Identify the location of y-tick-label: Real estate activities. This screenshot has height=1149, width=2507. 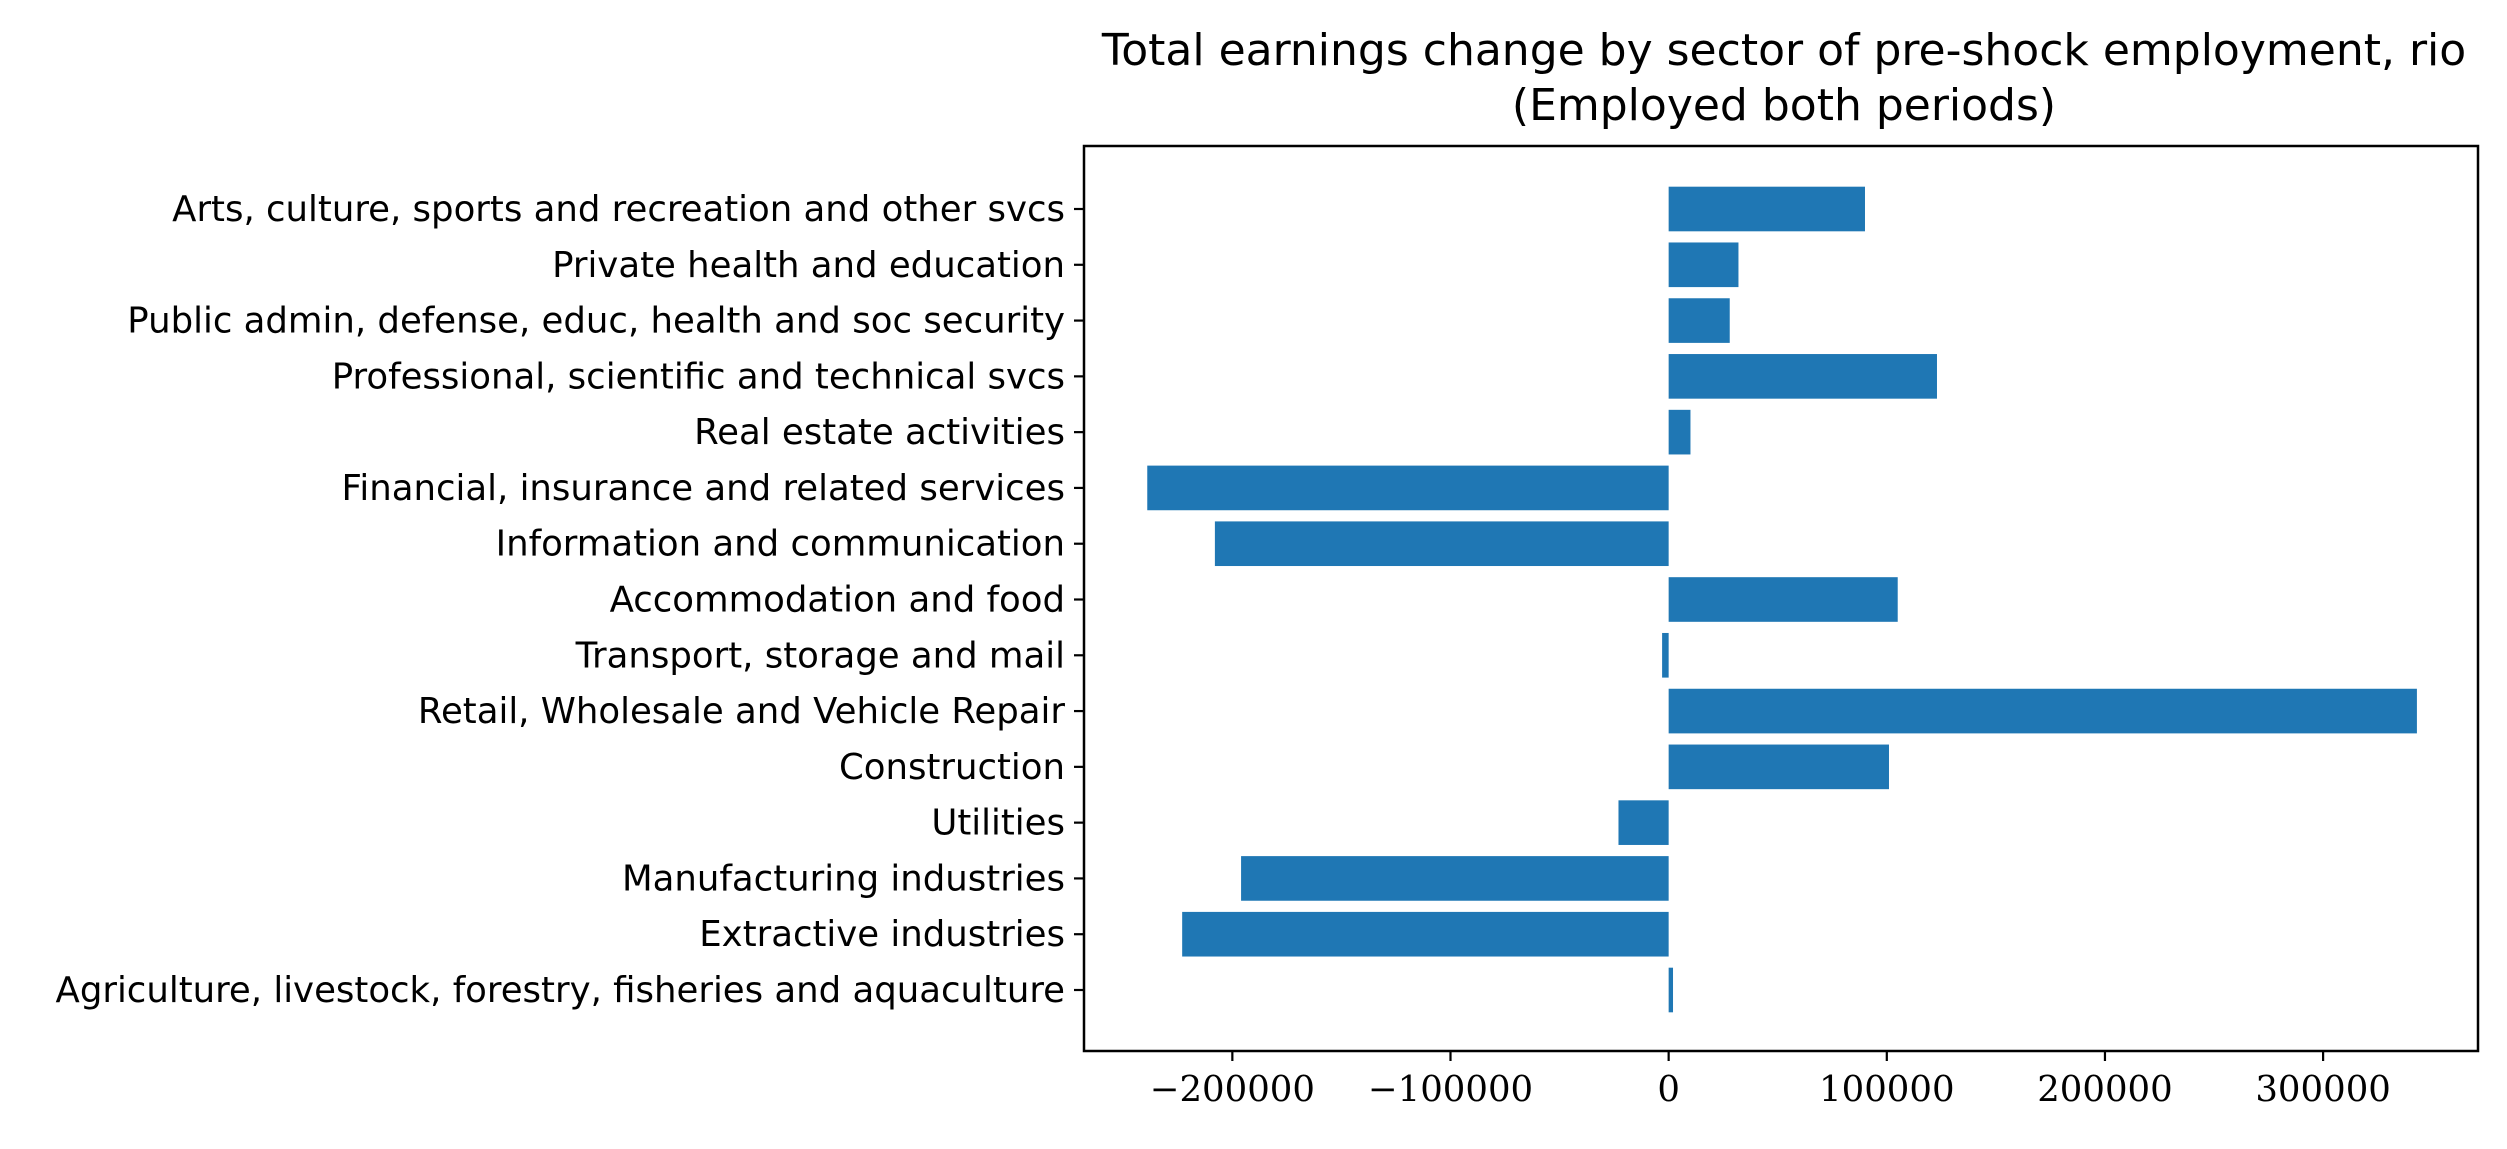
(879, 432).